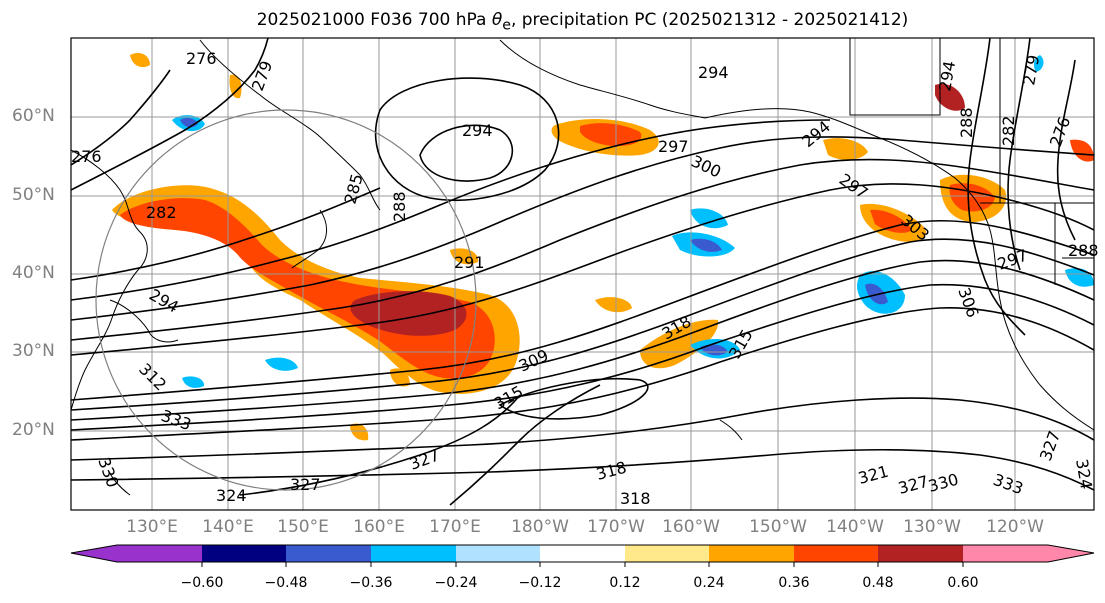 This screenshot has height=603, width=1105. I want to click on contour-label: 324, so click(231, 495).